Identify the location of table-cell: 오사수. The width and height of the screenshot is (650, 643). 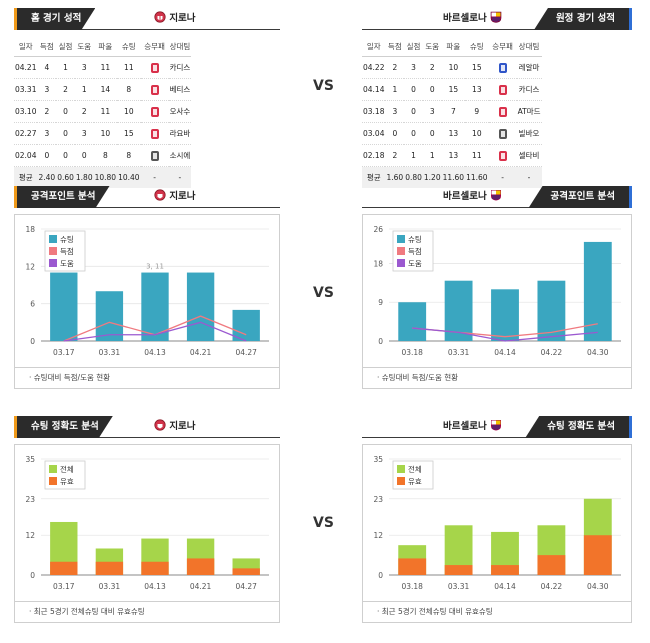
(180, 111).